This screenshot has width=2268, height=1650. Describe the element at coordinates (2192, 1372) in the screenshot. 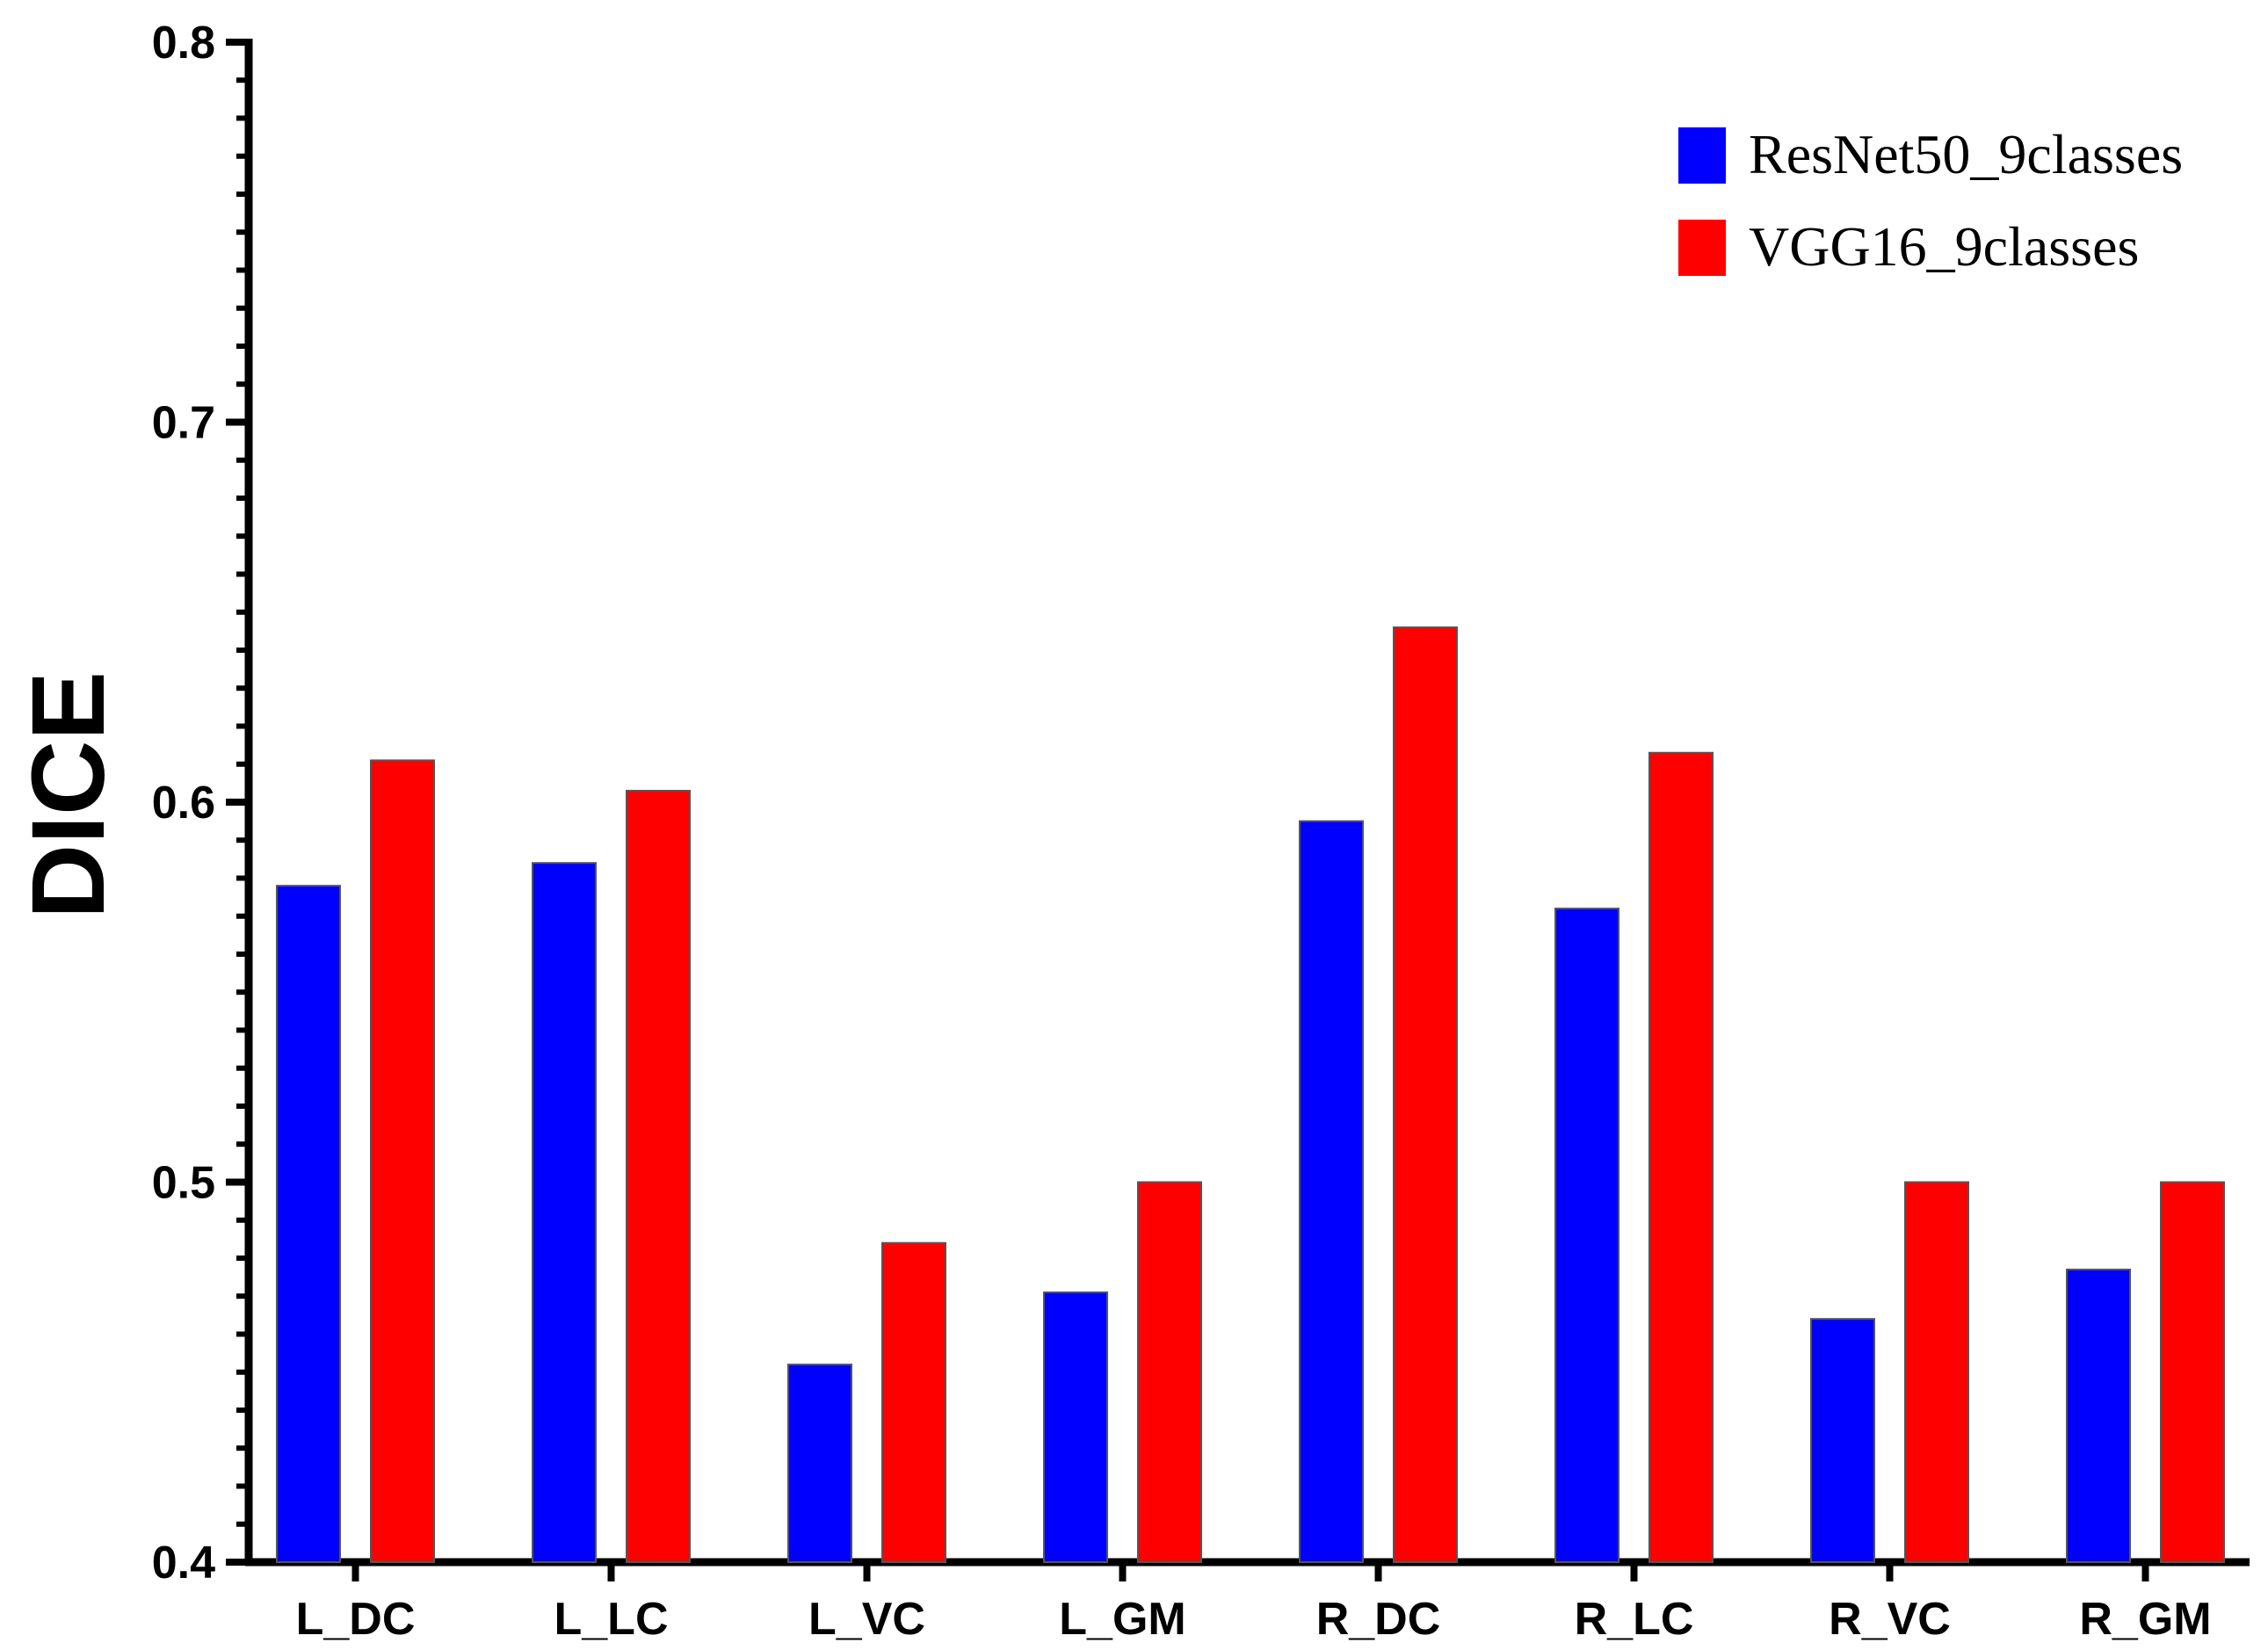

I see `bar-r-gm-vgg16-9classes` at that location.